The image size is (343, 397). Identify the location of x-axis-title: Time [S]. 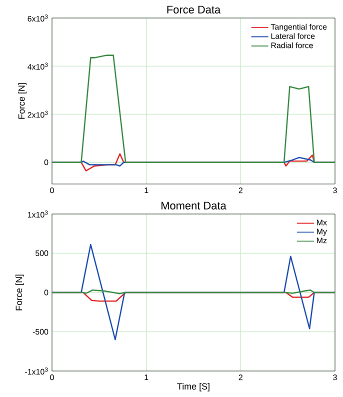
(193, 387).